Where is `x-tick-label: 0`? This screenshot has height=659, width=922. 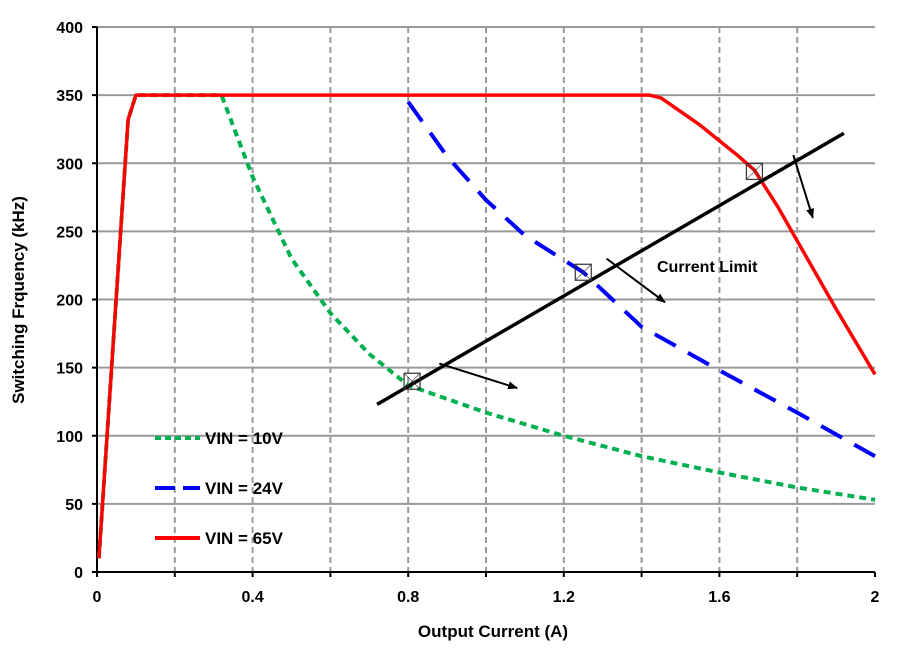
x-tick-label: 0 is located at coordinates (97, 597).